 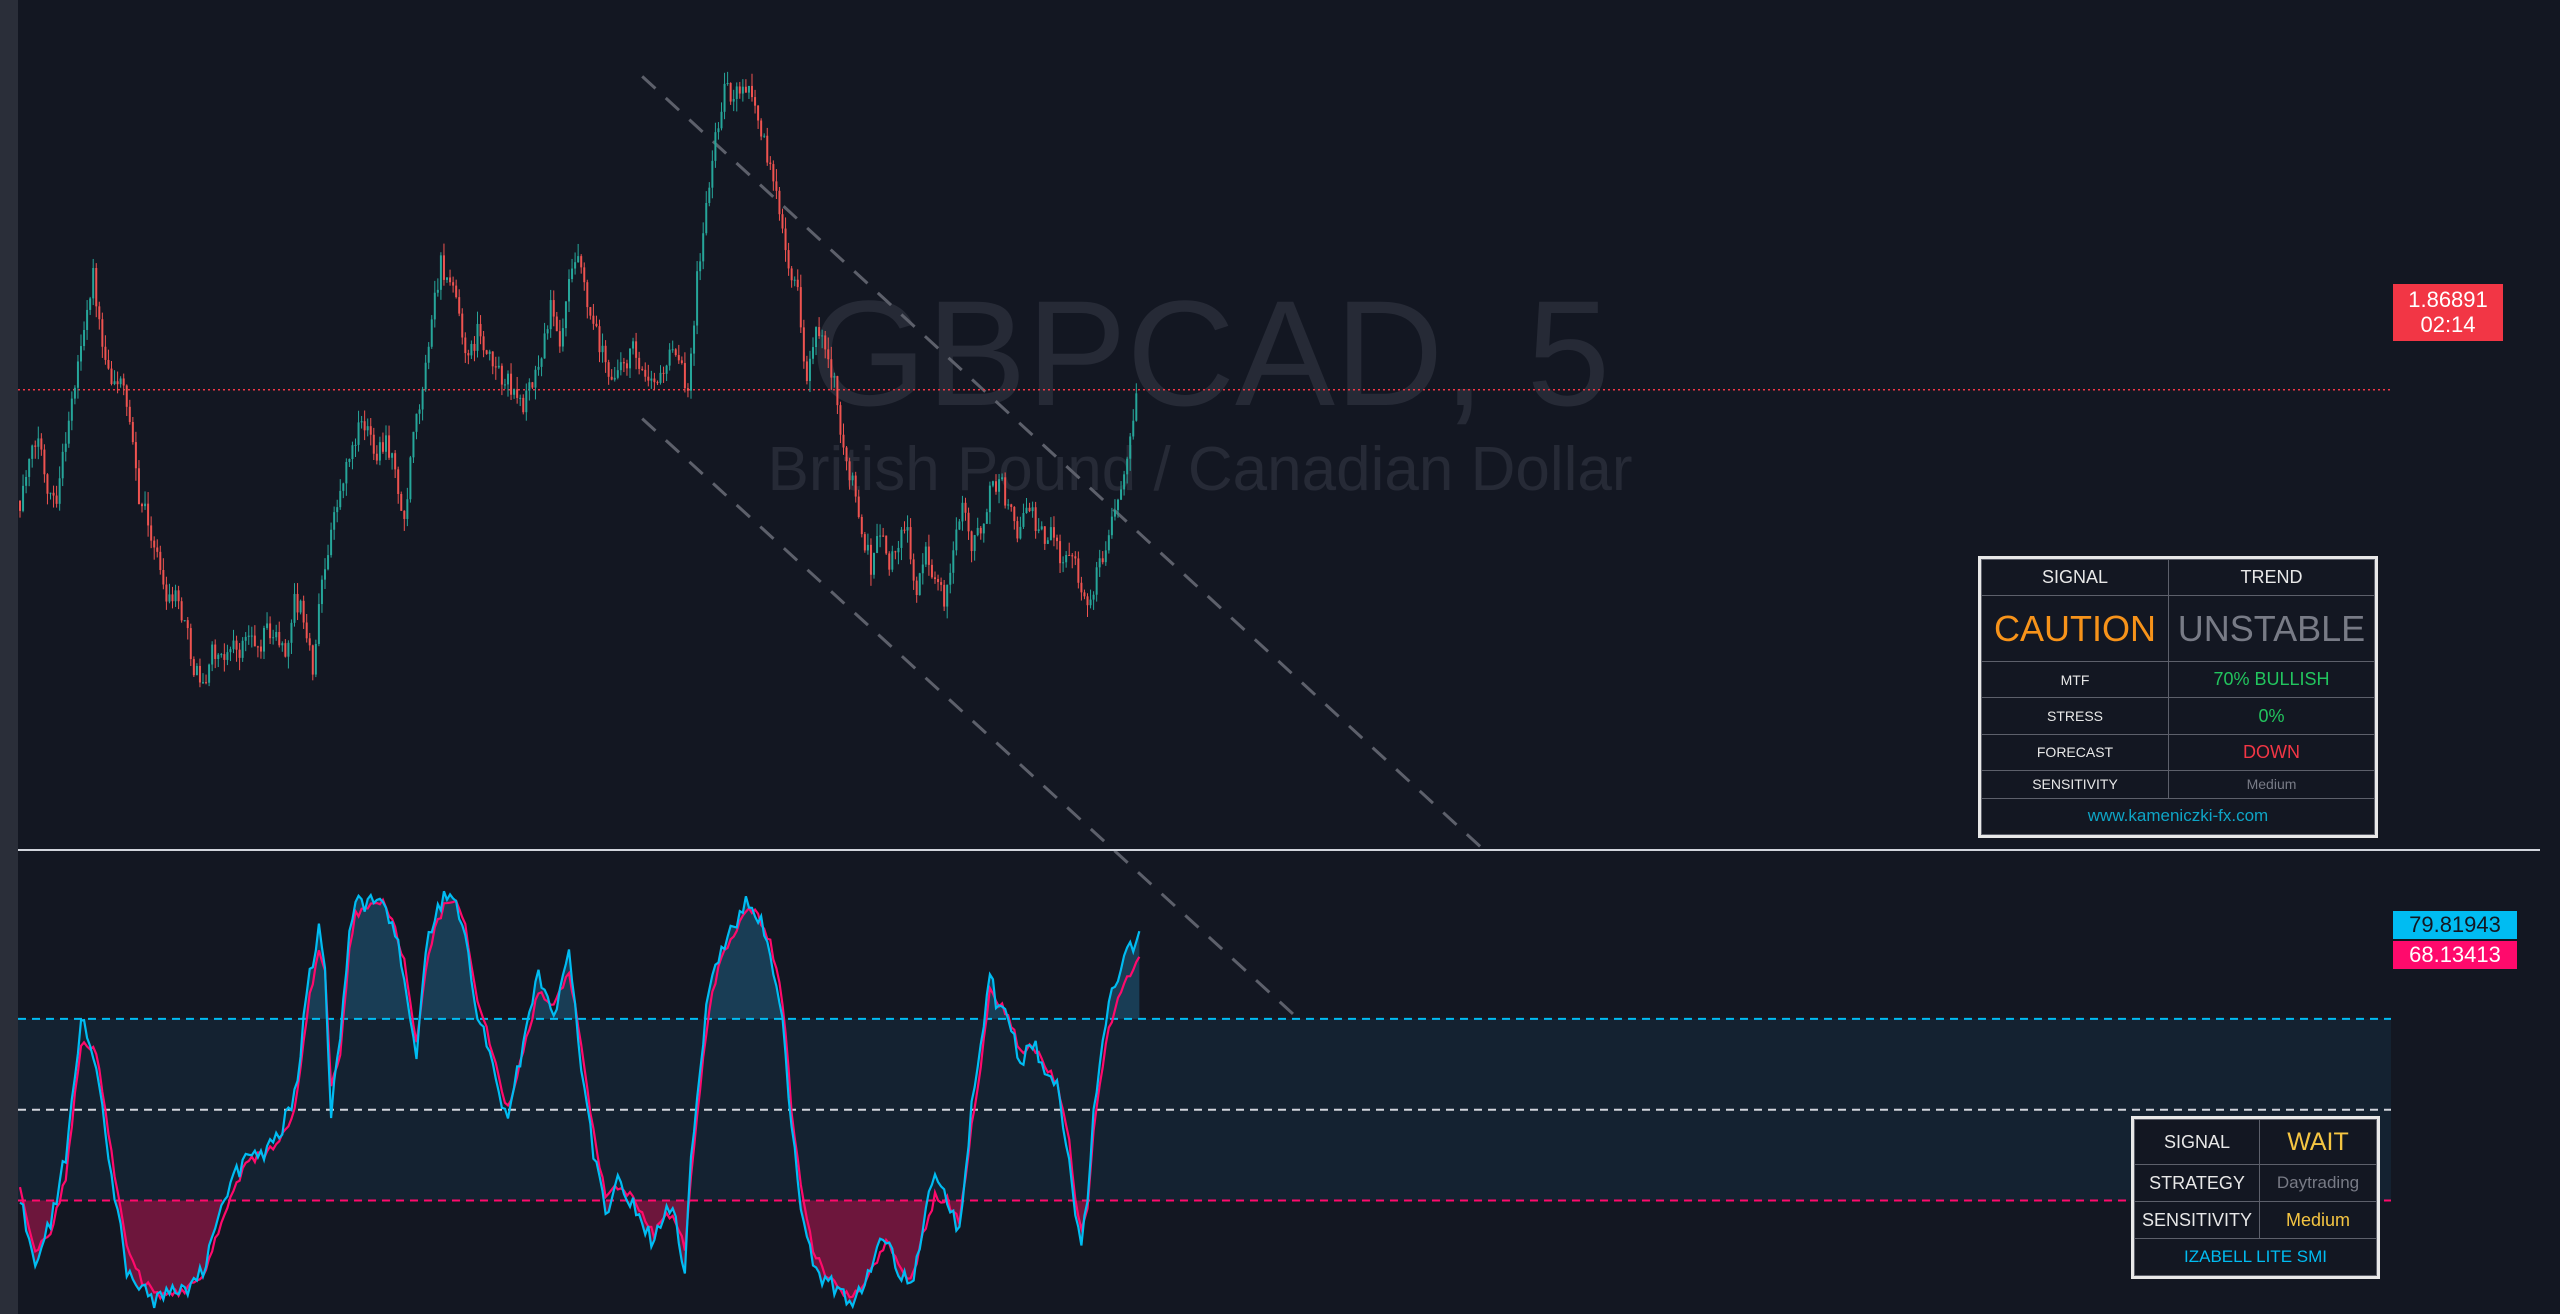 I want to click on row-value-mtf: 70% BULLISH, so click(x=2271, y=680).